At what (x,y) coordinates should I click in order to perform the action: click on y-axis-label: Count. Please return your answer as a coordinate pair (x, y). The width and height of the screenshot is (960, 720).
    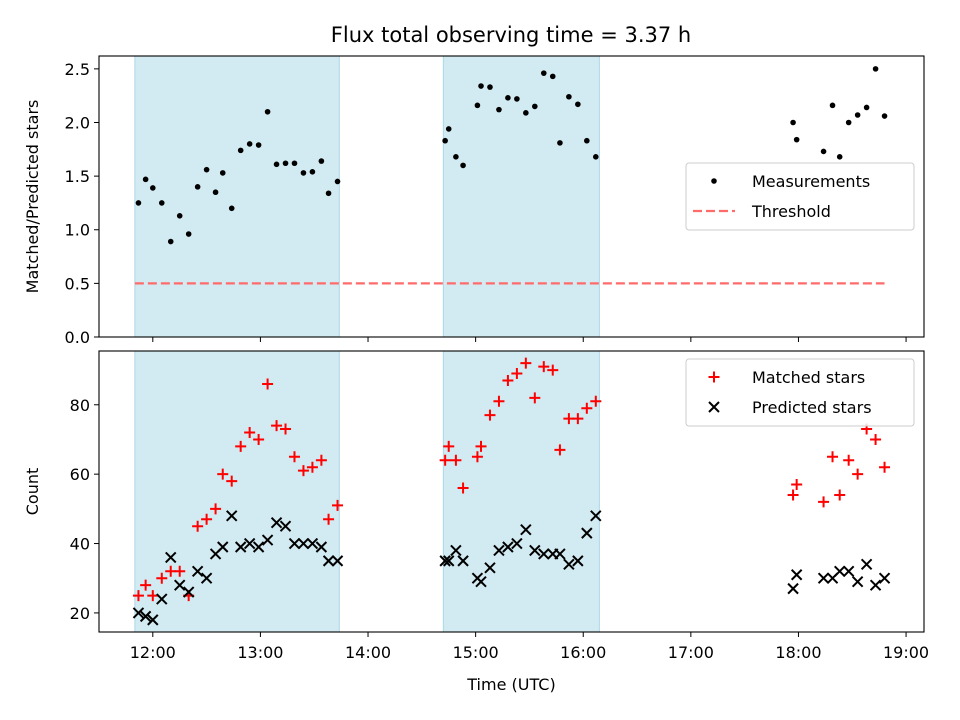
    Looking at the image, I should click on (32, 492).